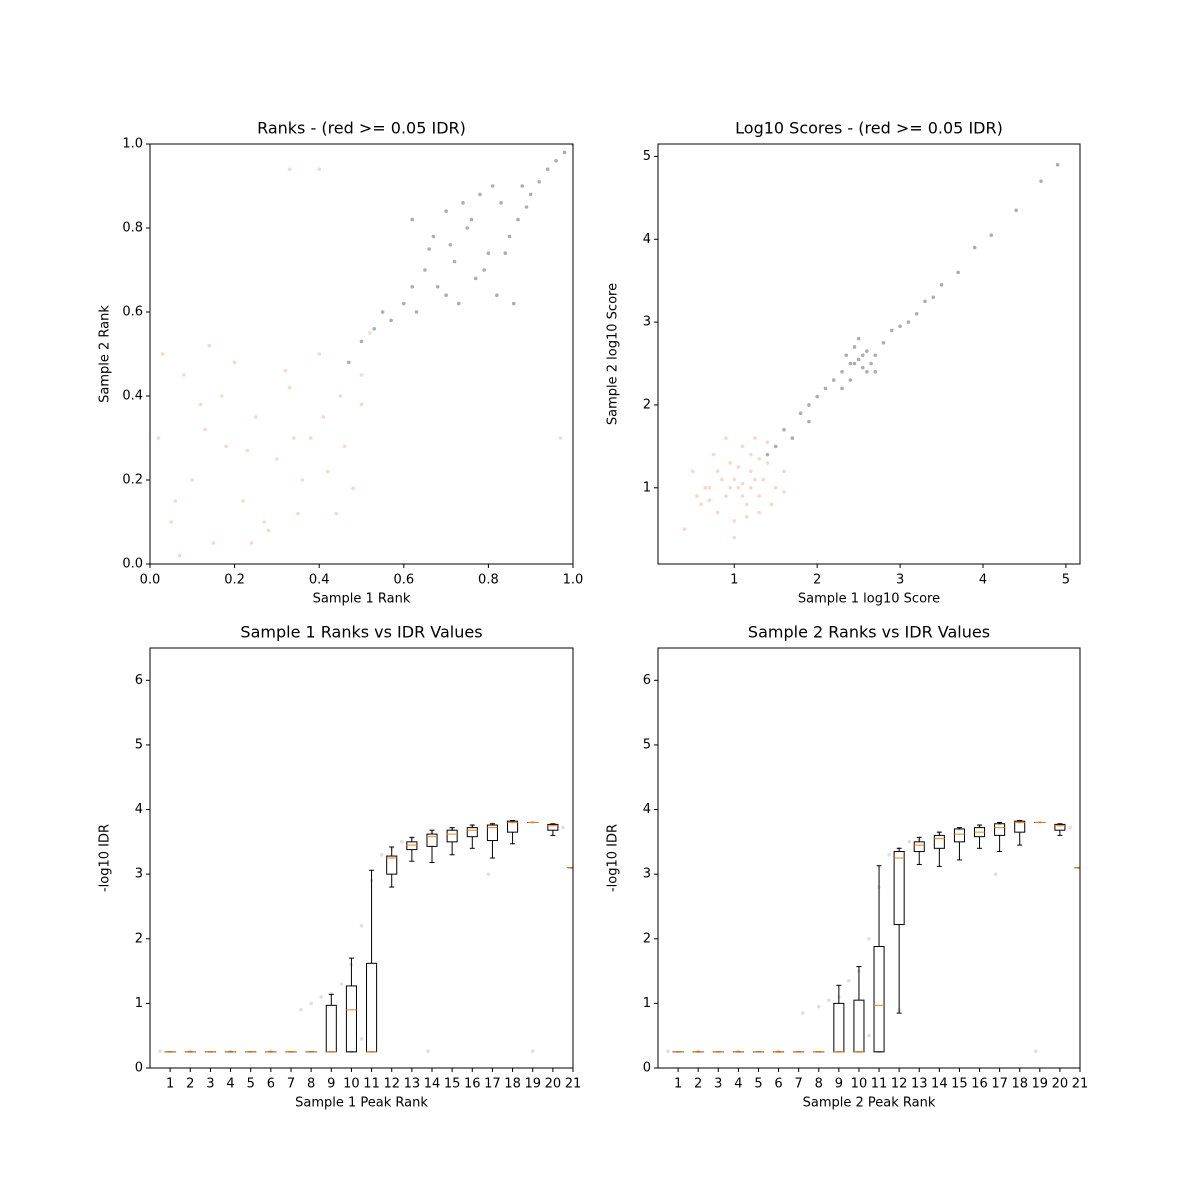  Describe the element at coordinates (1019, 1084) in the screenshot. I see `x-tick-label: 18` at that location.